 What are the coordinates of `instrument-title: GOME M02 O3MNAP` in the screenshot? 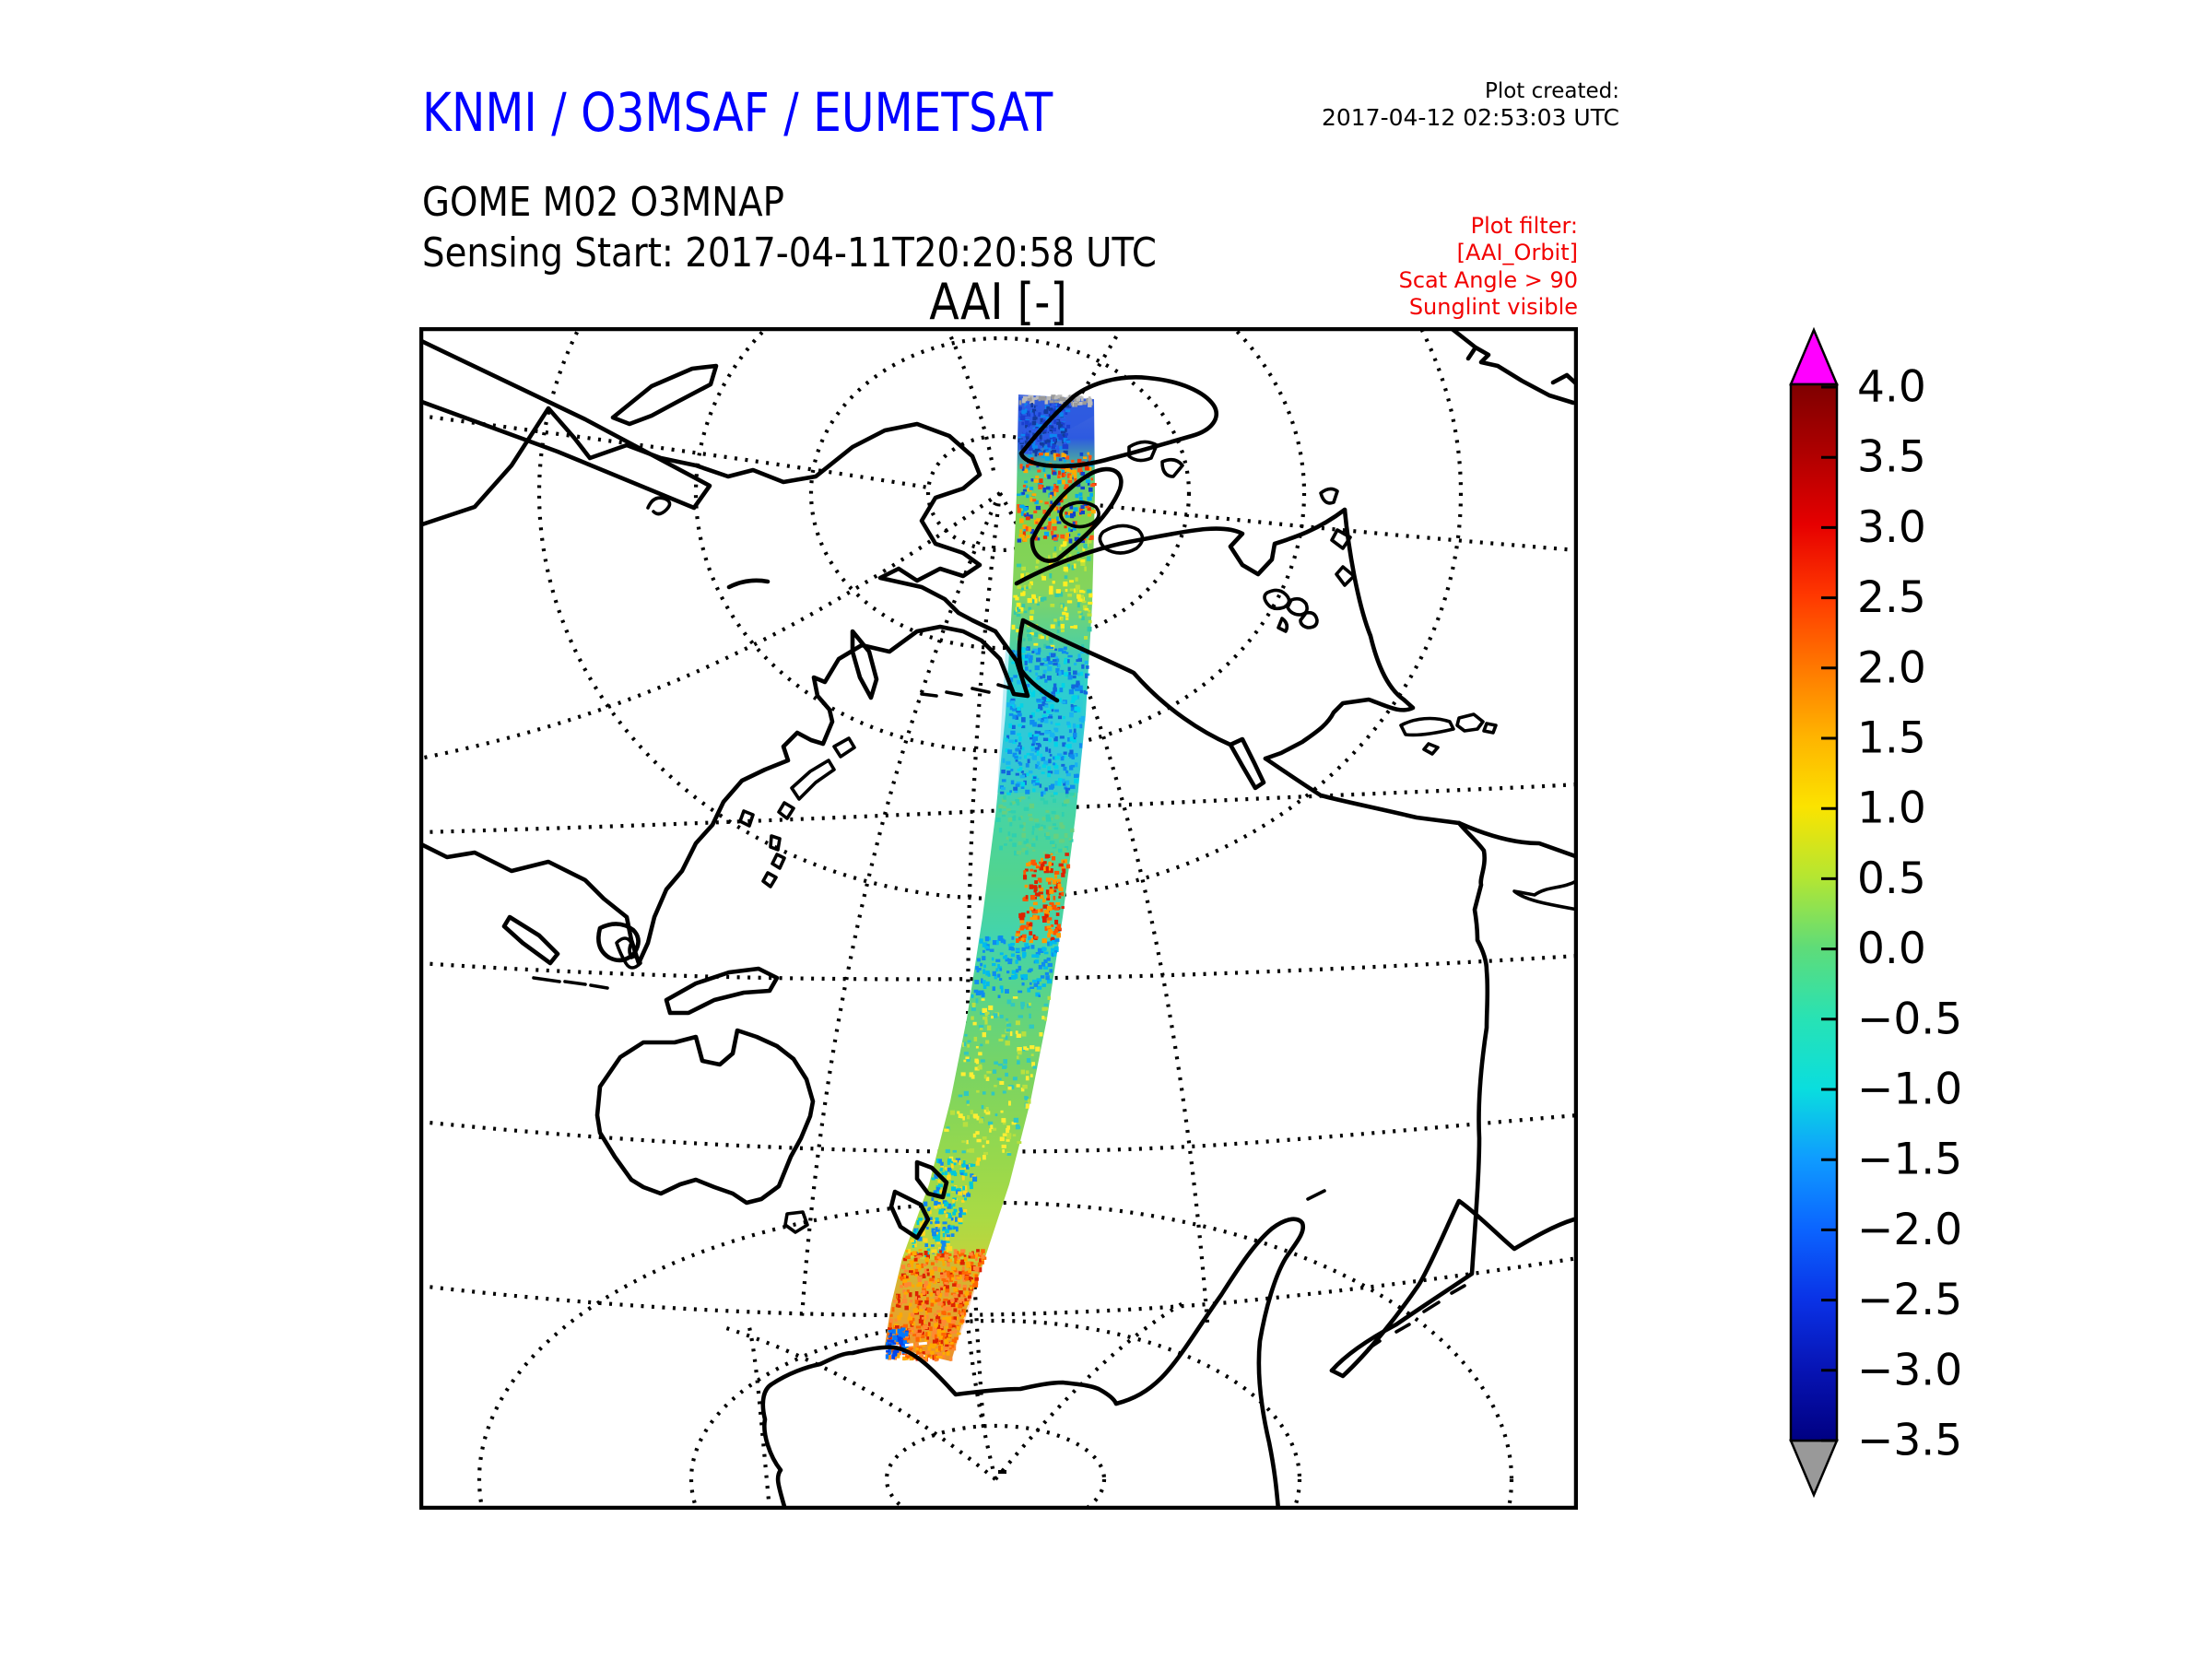 It's located at (603, 202).